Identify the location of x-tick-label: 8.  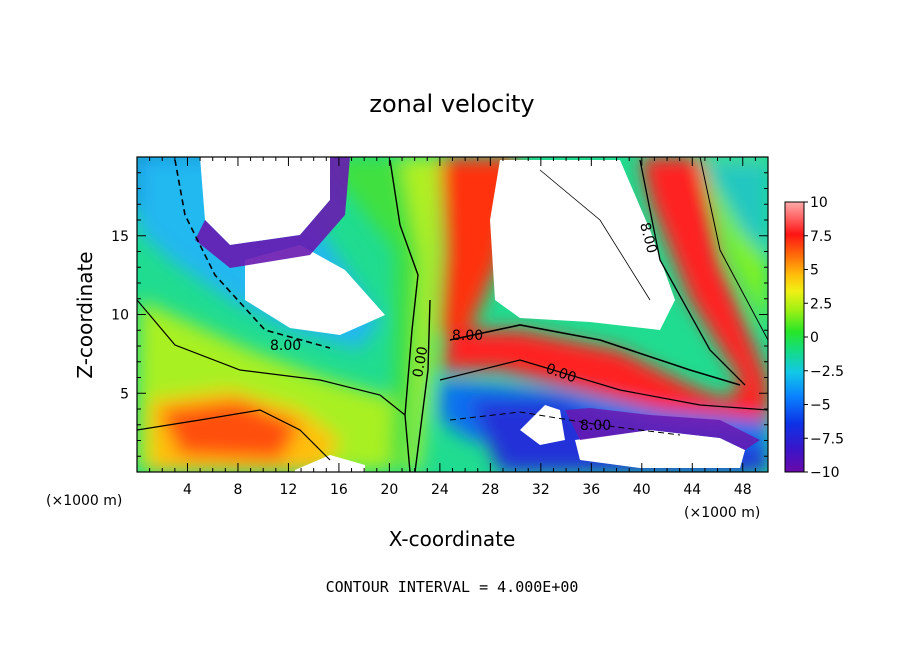
(237, 490).